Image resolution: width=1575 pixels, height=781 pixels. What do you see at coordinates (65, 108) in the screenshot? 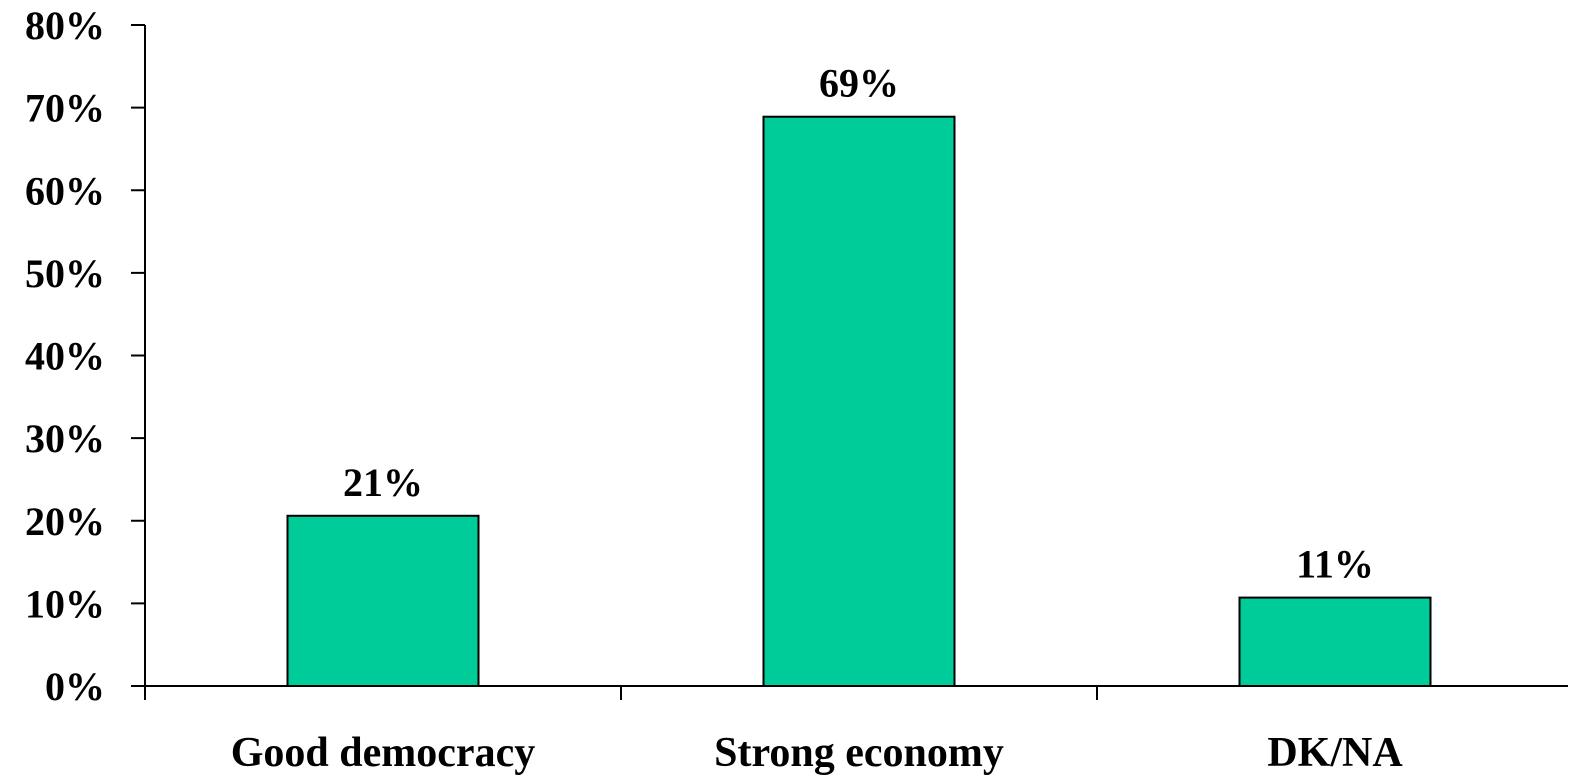
I see `y-tick-label: 70%` at bounding box center [65, 108].